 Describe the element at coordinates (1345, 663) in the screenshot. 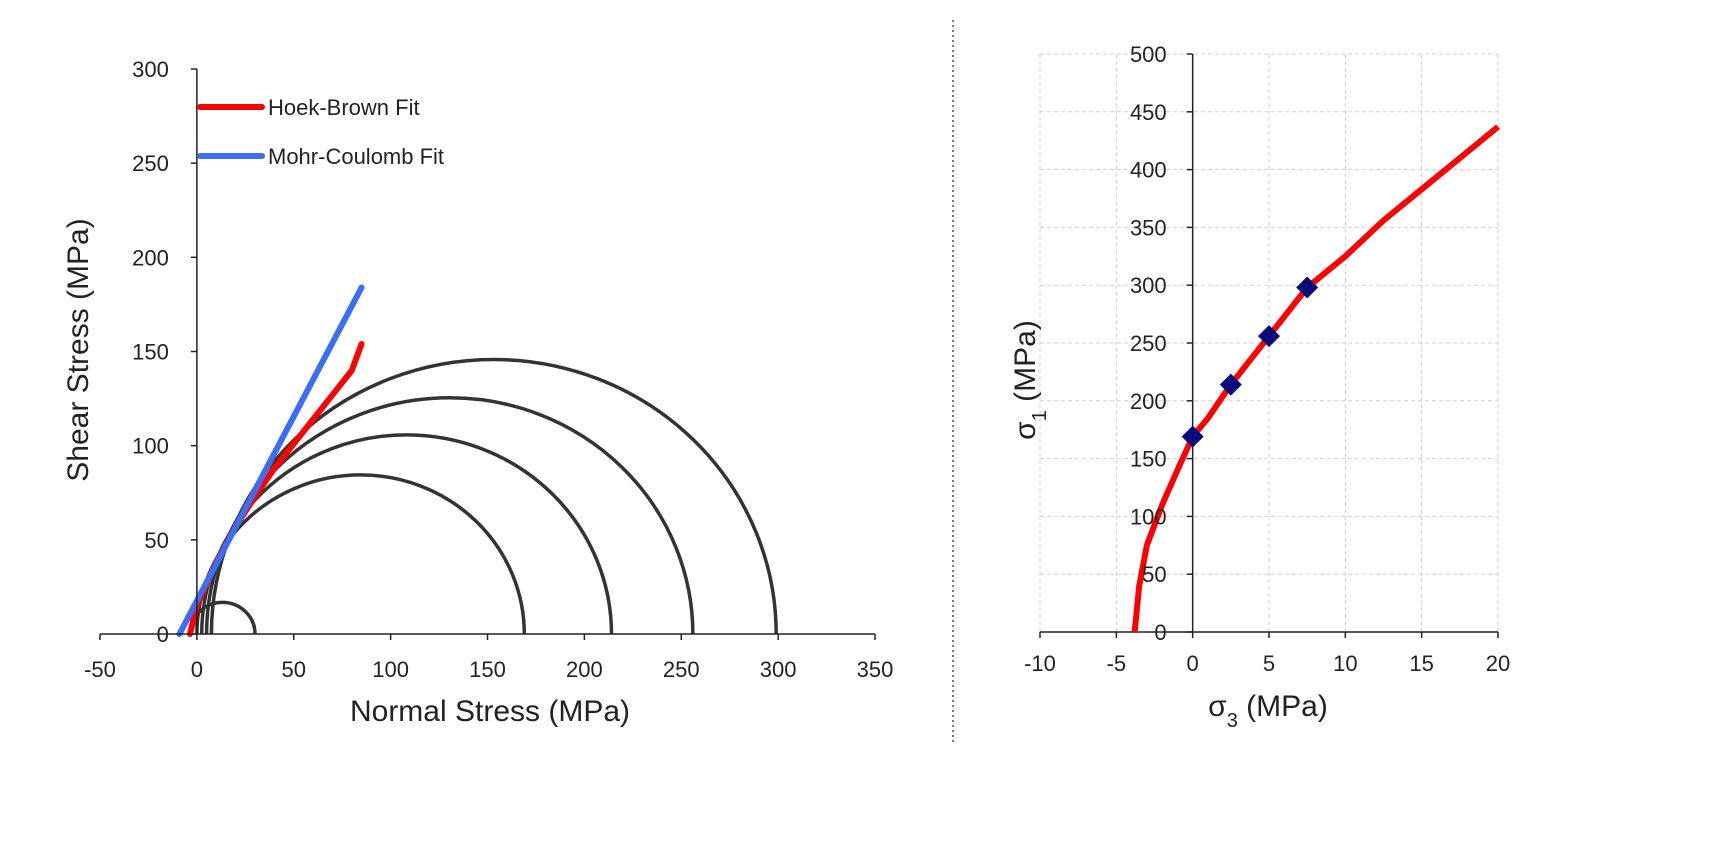

I see `right-x-tick-label: 10` at that location.